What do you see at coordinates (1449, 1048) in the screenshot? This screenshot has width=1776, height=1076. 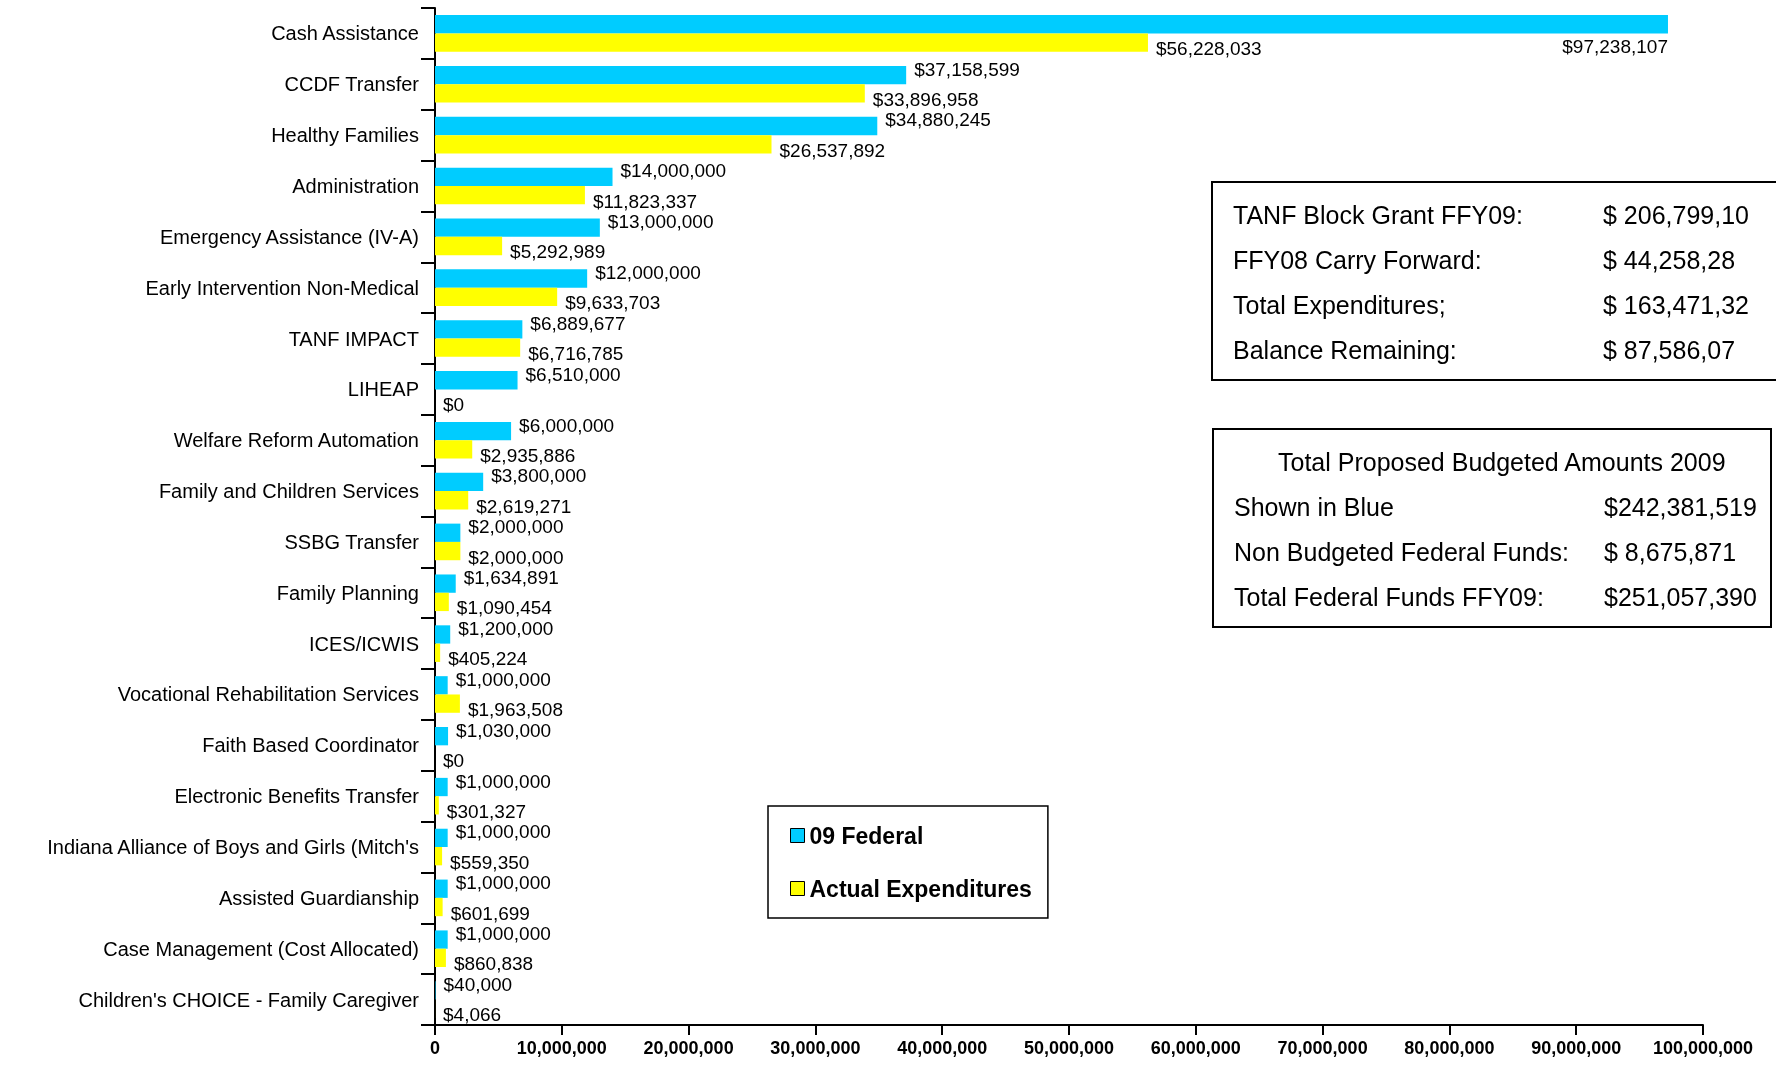 I see `x-tick-label: 80,000,000` at bounding box center [1449, 1048].